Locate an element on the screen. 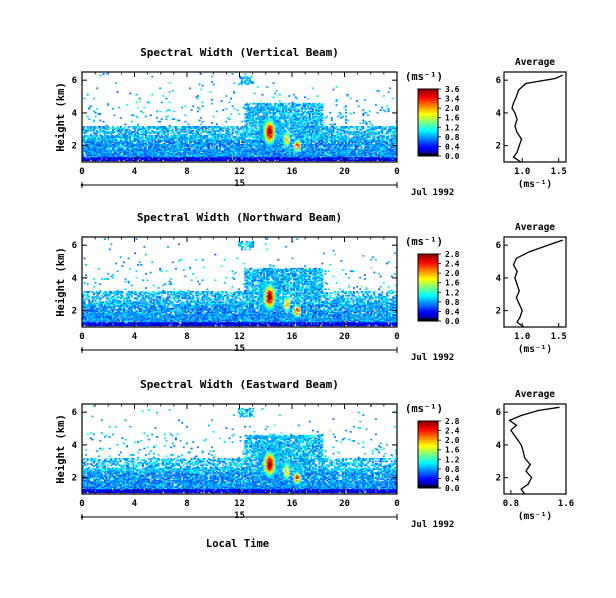 The height and width of the screenshot is (598, 616). x-tick-label: 16 is located at coordinates (292, 504).